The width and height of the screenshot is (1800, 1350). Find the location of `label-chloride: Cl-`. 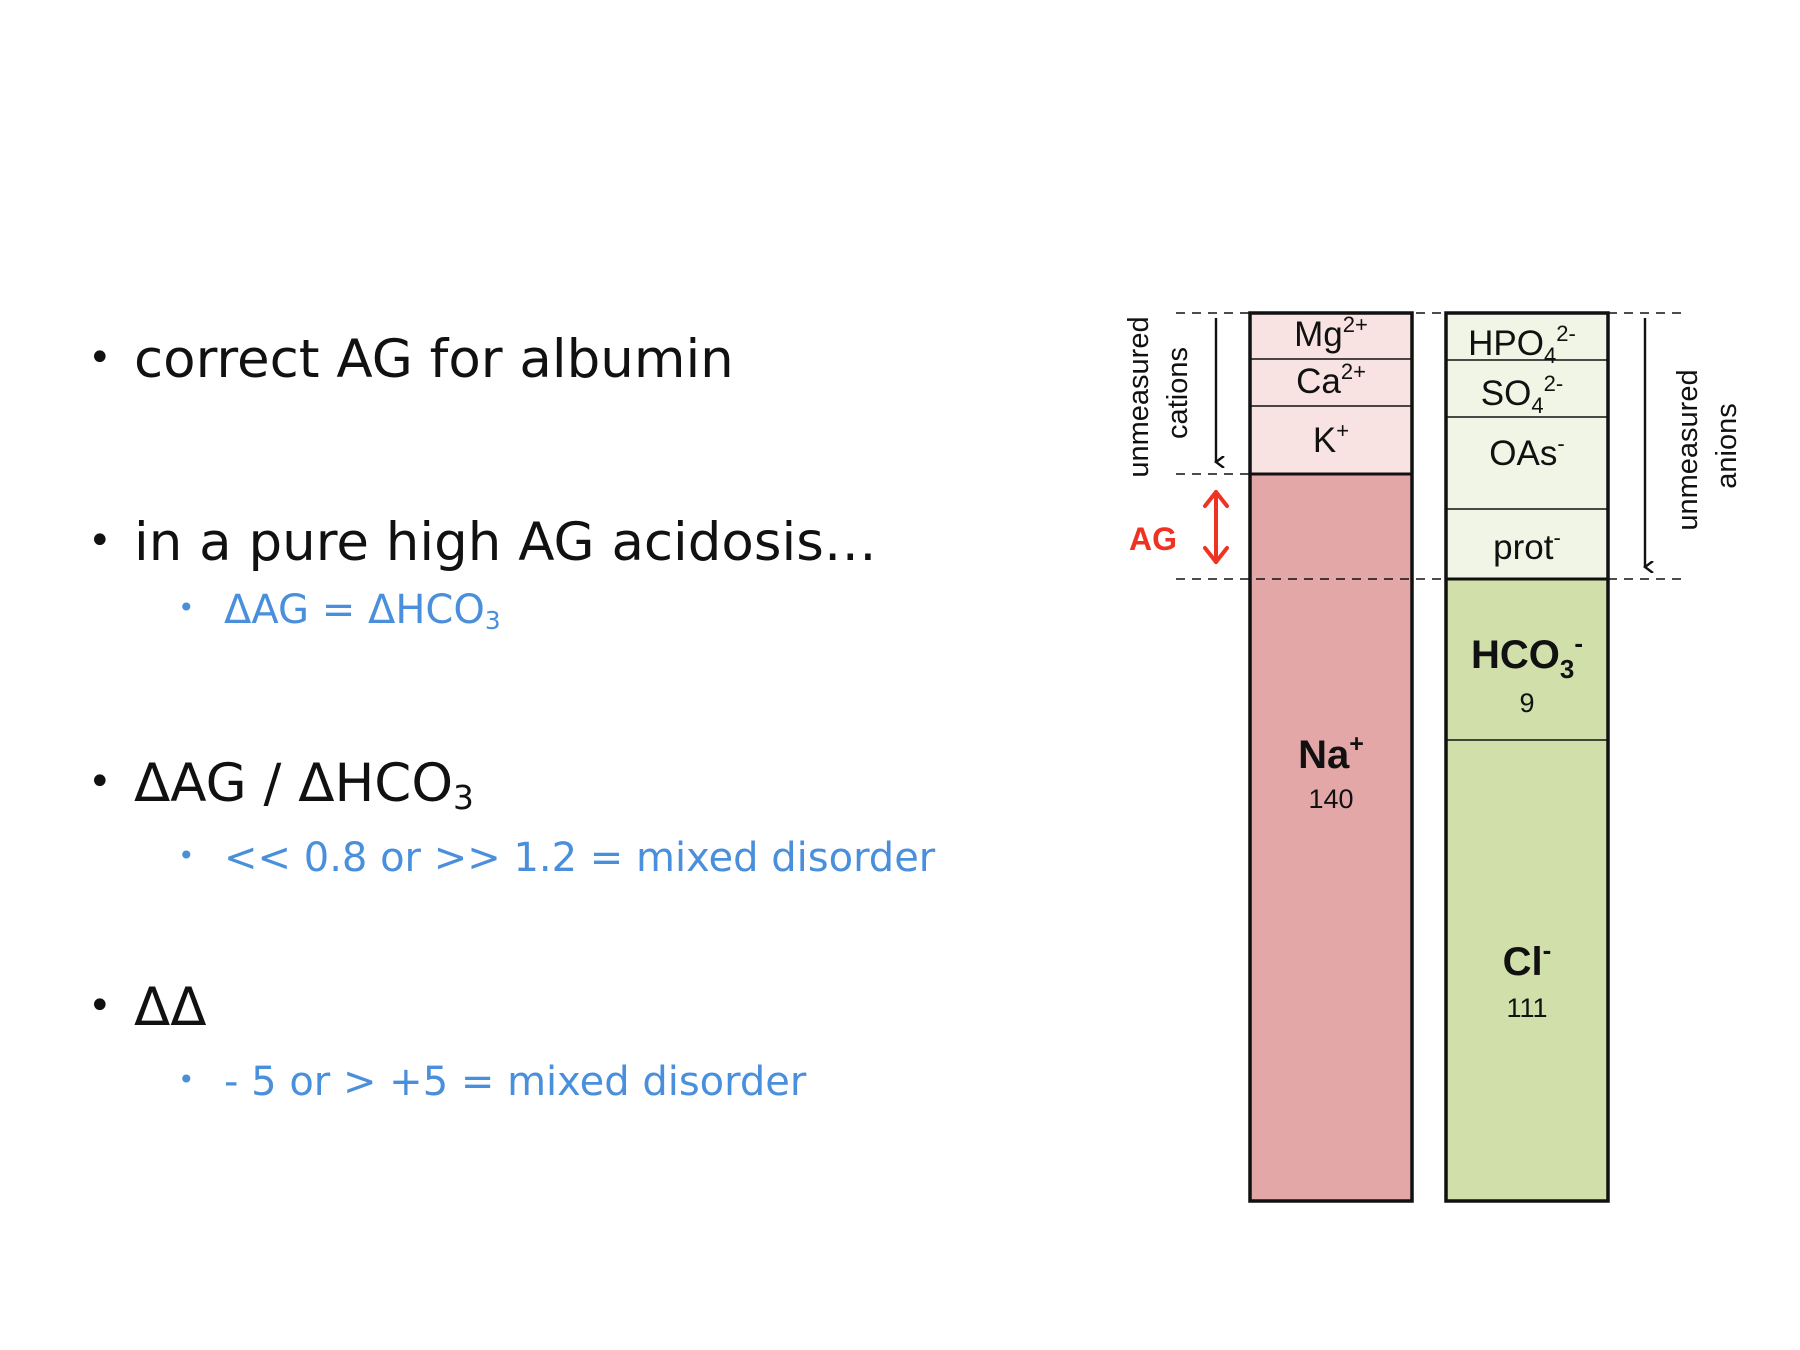

label-chloride: Cl- is located at coordinates (1527, 959).